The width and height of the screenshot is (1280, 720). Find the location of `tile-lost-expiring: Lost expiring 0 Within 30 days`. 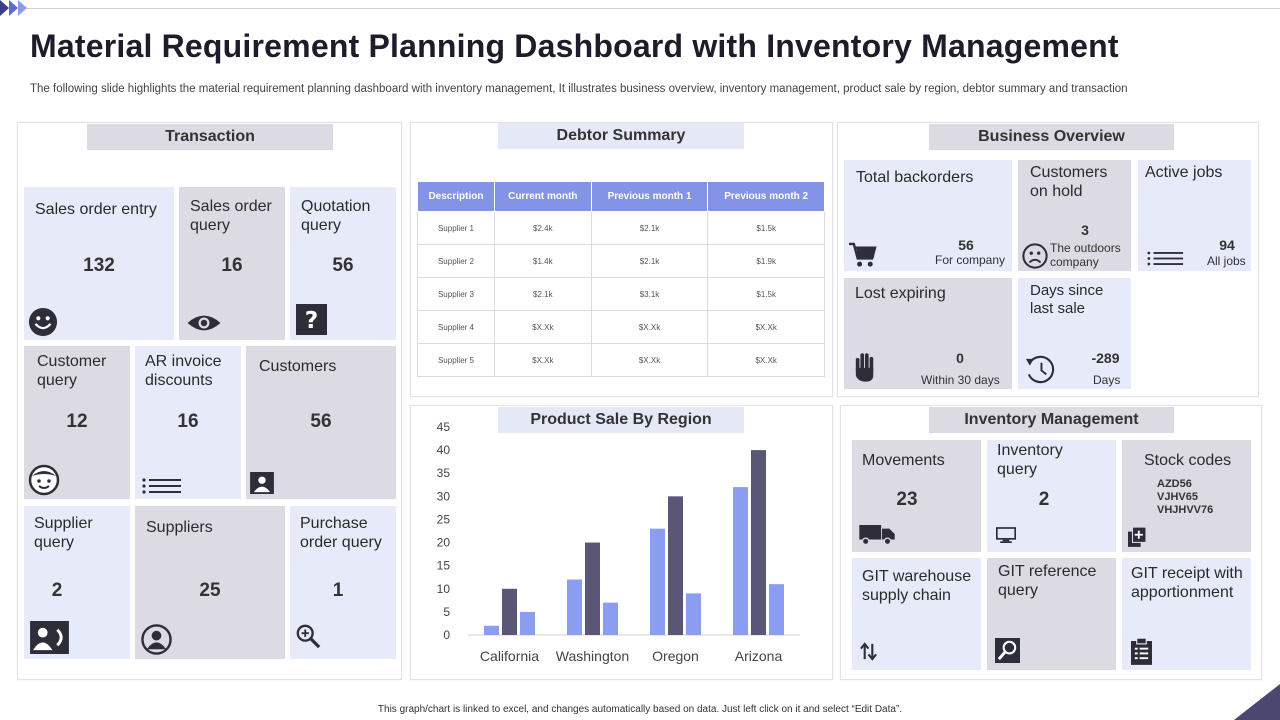

tile-lost-expiring: Lost expiring 0 Within 30 days is located at coordinates (928, 333).